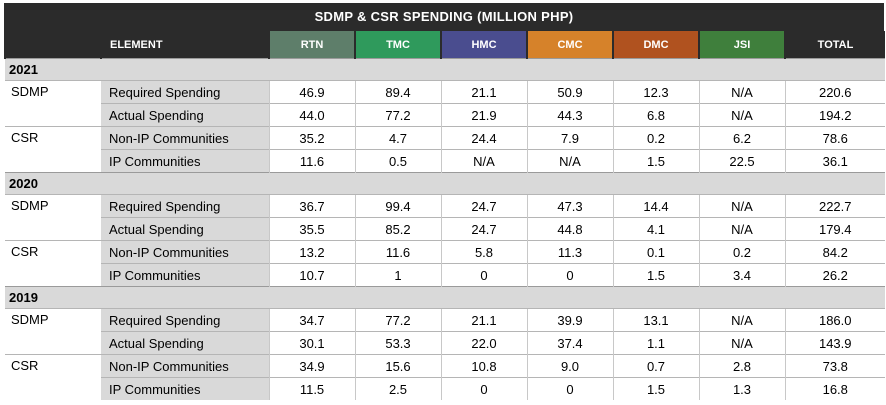 This screenshot has width=886, height=405. What do you see at coordinates (483, 252) in the screenshot?
I see `value-cell: 5.8` at bounding box center [483, 252].